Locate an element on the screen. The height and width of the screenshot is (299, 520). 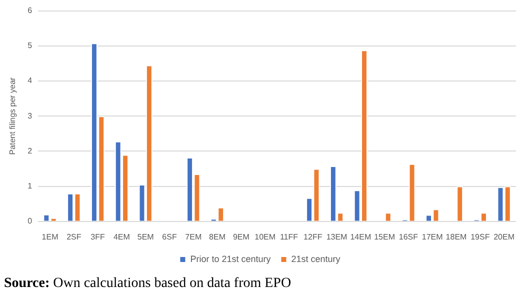
x-tick-label: 14EM is located at coordinates (361, 237).